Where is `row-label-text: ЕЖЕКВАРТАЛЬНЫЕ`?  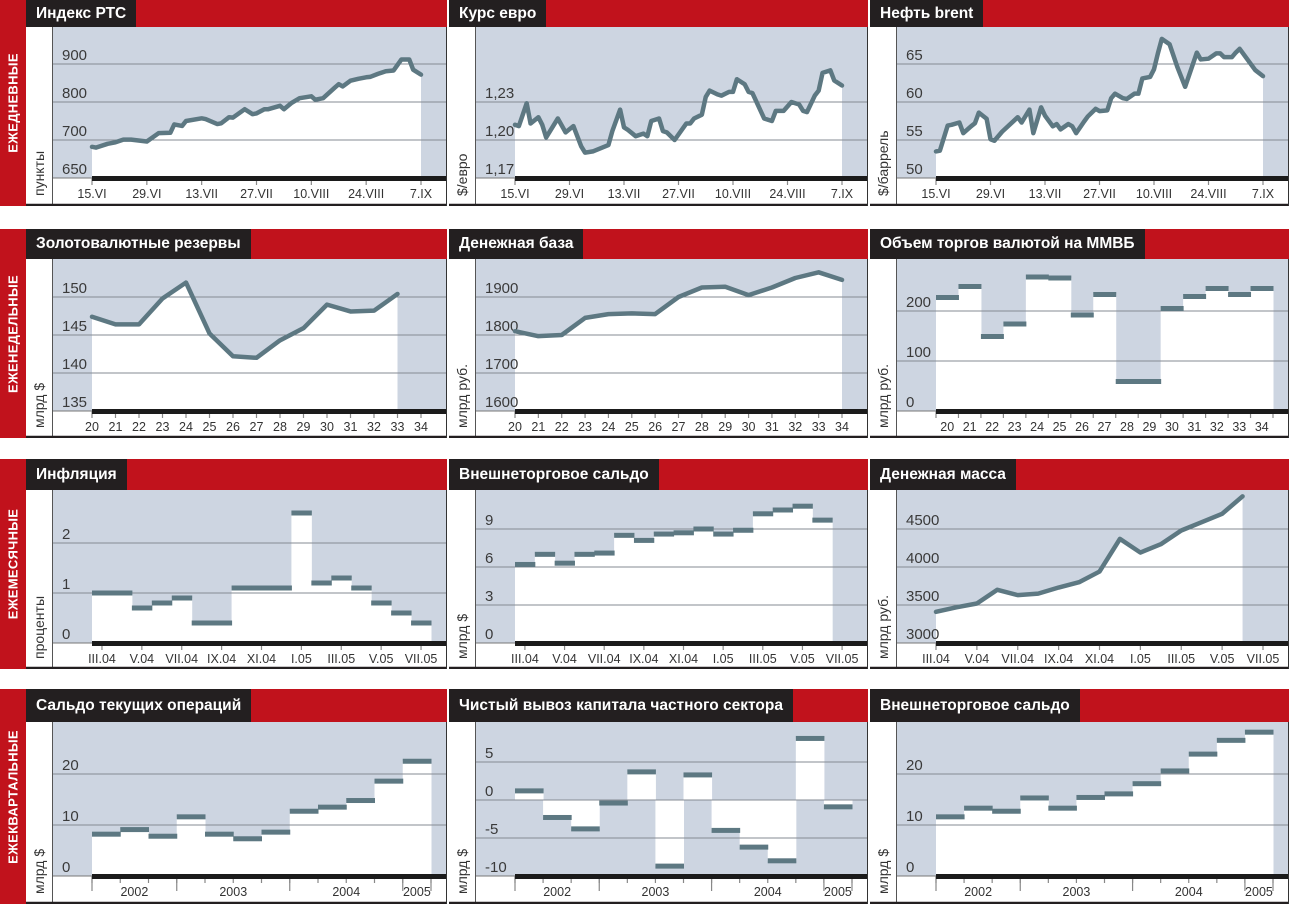 row-label-text: ЕЖЕКВАРТАЛЬНЫЕ is located at coordinates (13, 796).